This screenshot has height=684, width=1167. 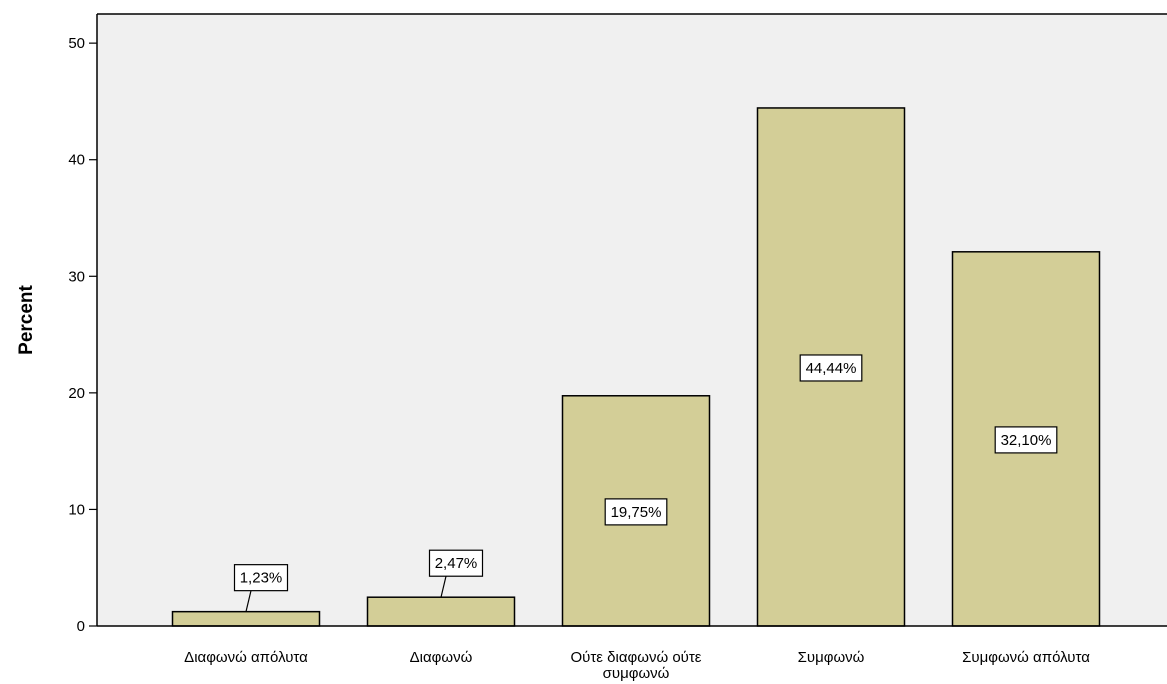 What do you see at coordinates (636, 673) in the screenshot?
I see `x-tick-label: συμφωνώ` at bounding box center [636, 673].